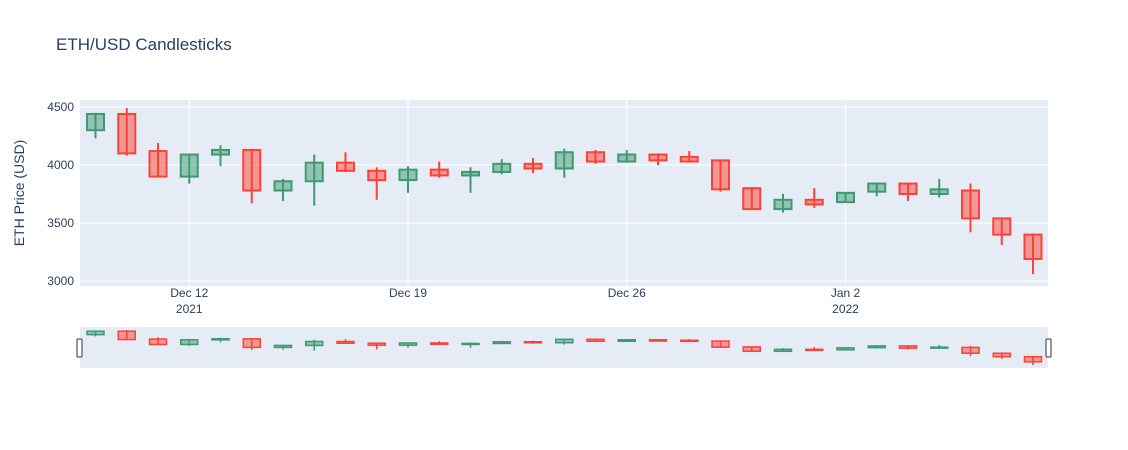 The width and height of the screenshot is (1128, 450). I want to click on y-tick-label: 3500, so click(60, 223).